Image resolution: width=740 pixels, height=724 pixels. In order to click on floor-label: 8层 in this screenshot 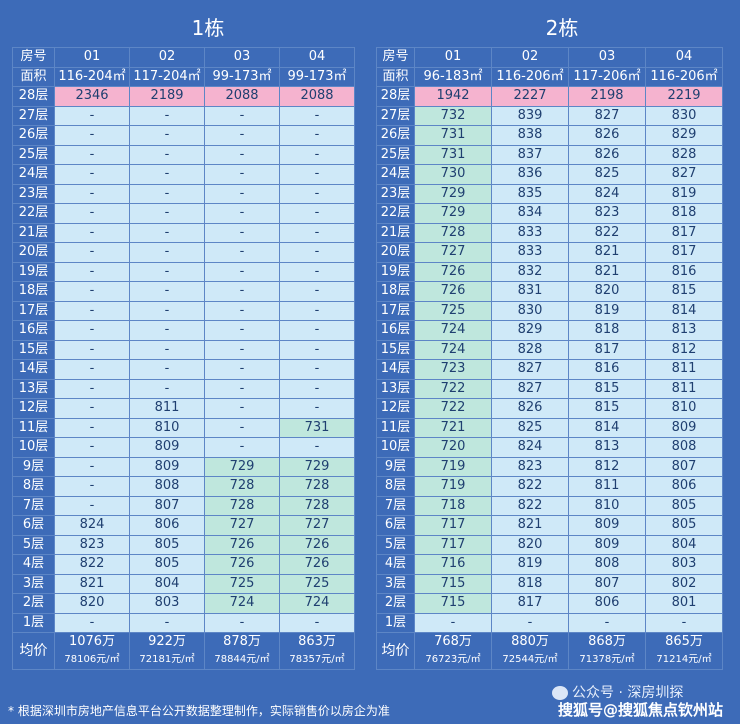, I will do `click(395, 486)`.